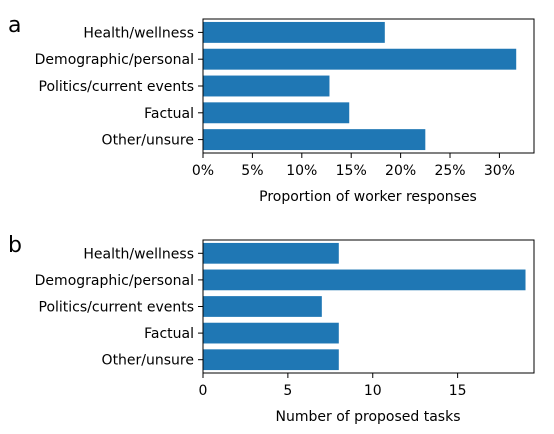 Image resolution: width=554 pixels, height=434 pixels. I want to click on category-label-a-2: Politics/current events, so click(117, 87).